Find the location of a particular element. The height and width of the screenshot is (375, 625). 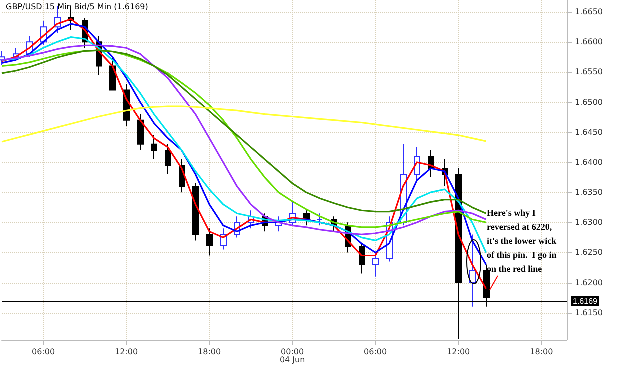

x-tick-label: 00:00 04 Jun is located at coordinates (293, 356).